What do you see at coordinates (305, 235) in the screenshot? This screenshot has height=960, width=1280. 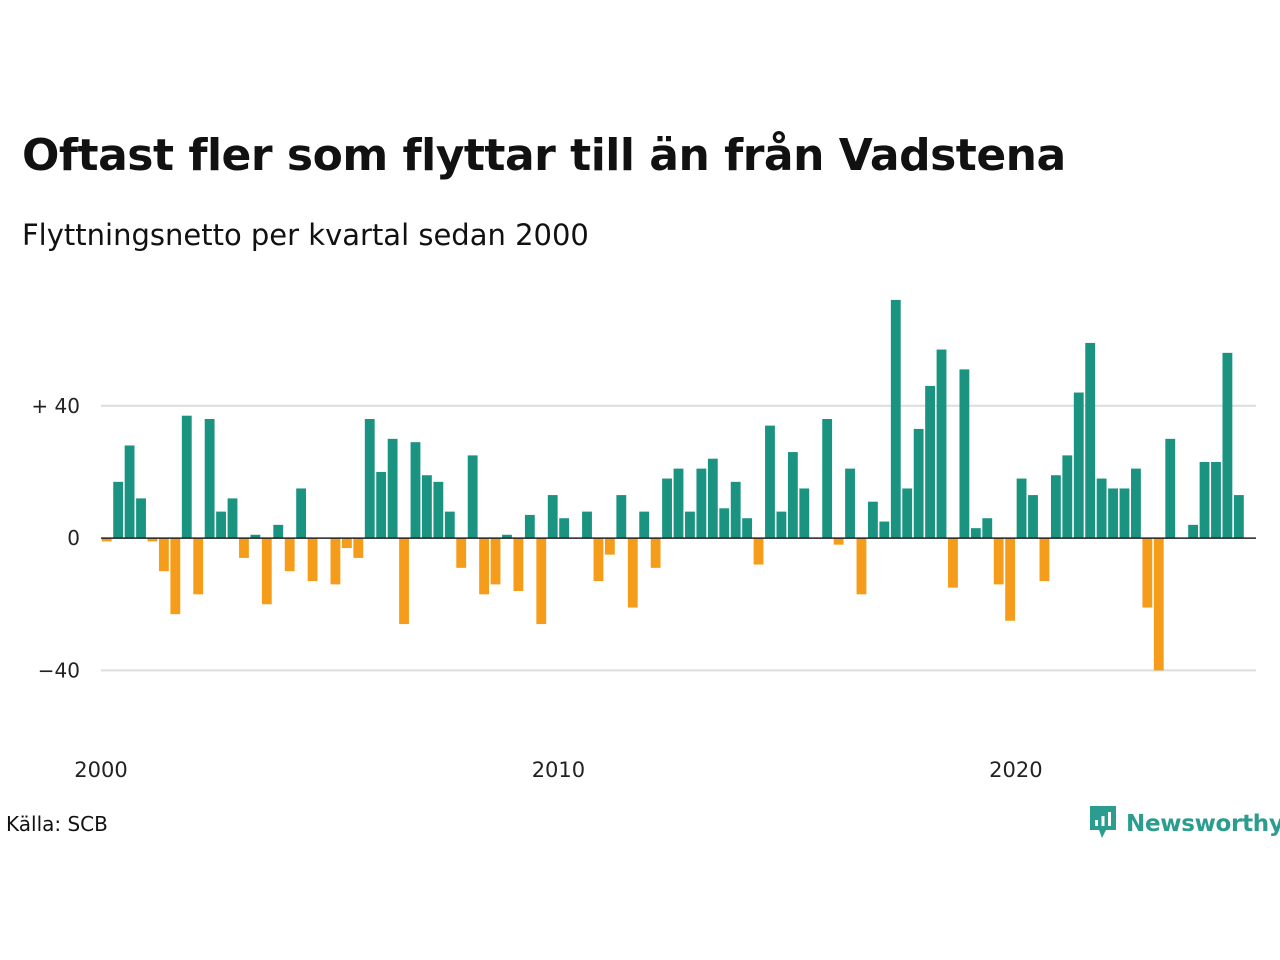 I see `chart-subtitle: Flyttningsnetto per kvartal sedan 2000` at bounding box center [305, 235].